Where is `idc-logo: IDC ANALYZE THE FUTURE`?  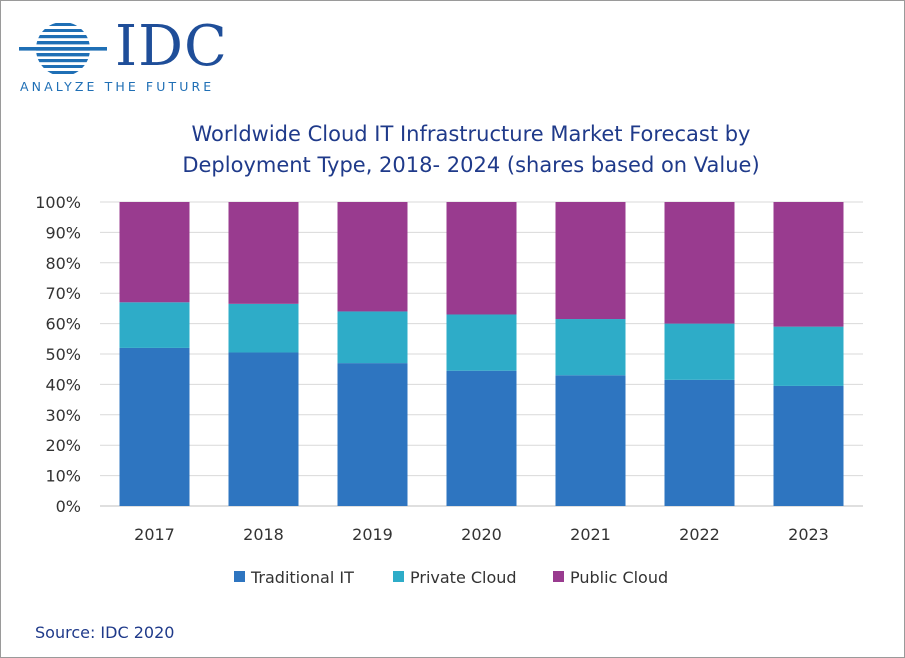 idc-logo: IDC ANALYZE THE FUTURE is located at coordinates (122, 56).